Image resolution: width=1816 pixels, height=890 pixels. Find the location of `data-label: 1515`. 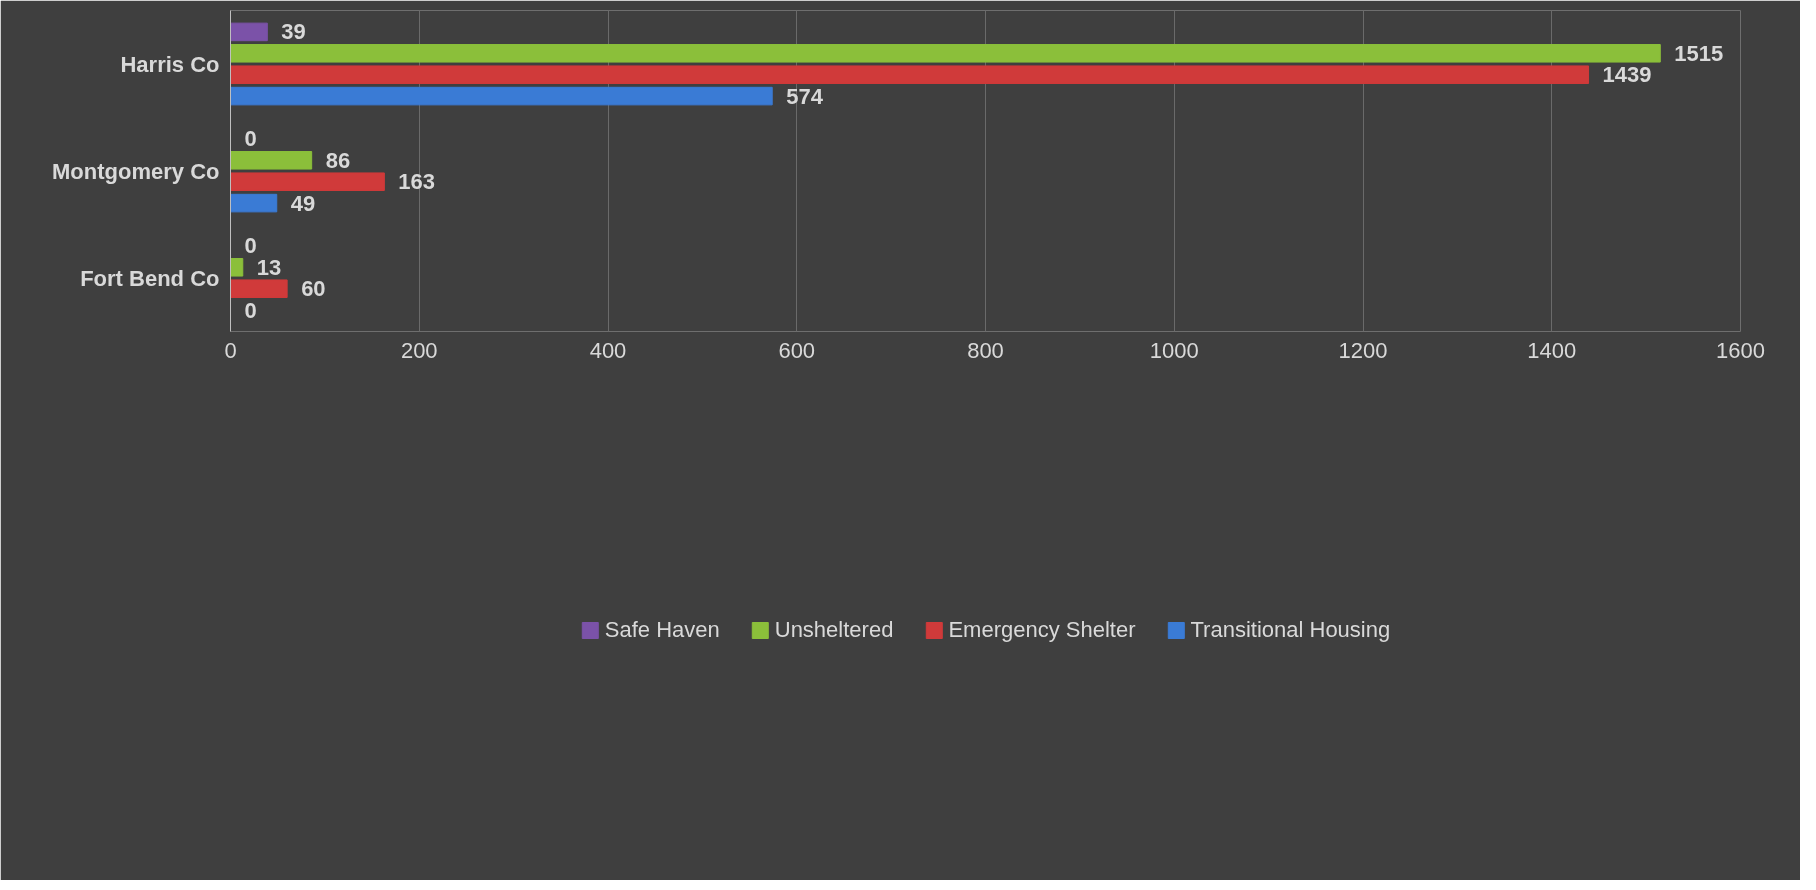

data-label: 1515 is located at coordinates (1699, 53).